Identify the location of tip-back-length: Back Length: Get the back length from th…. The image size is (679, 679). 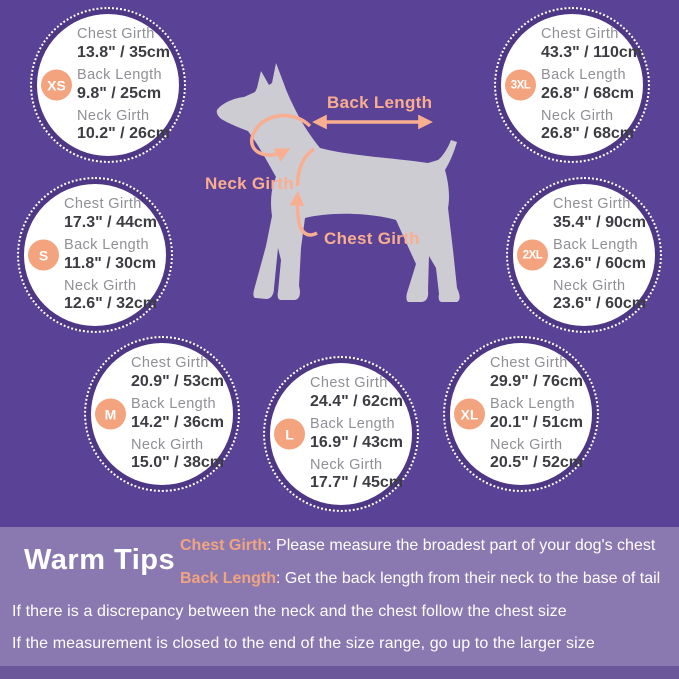
(420, 579).